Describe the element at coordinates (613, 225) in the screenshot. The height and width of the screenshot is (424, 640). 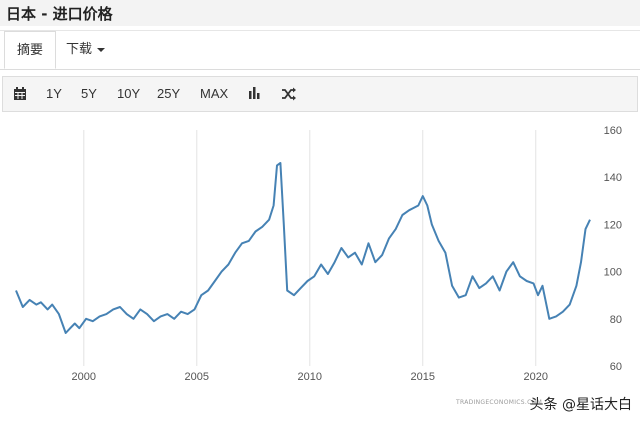
I see `y-tick-label: 120` at that location.